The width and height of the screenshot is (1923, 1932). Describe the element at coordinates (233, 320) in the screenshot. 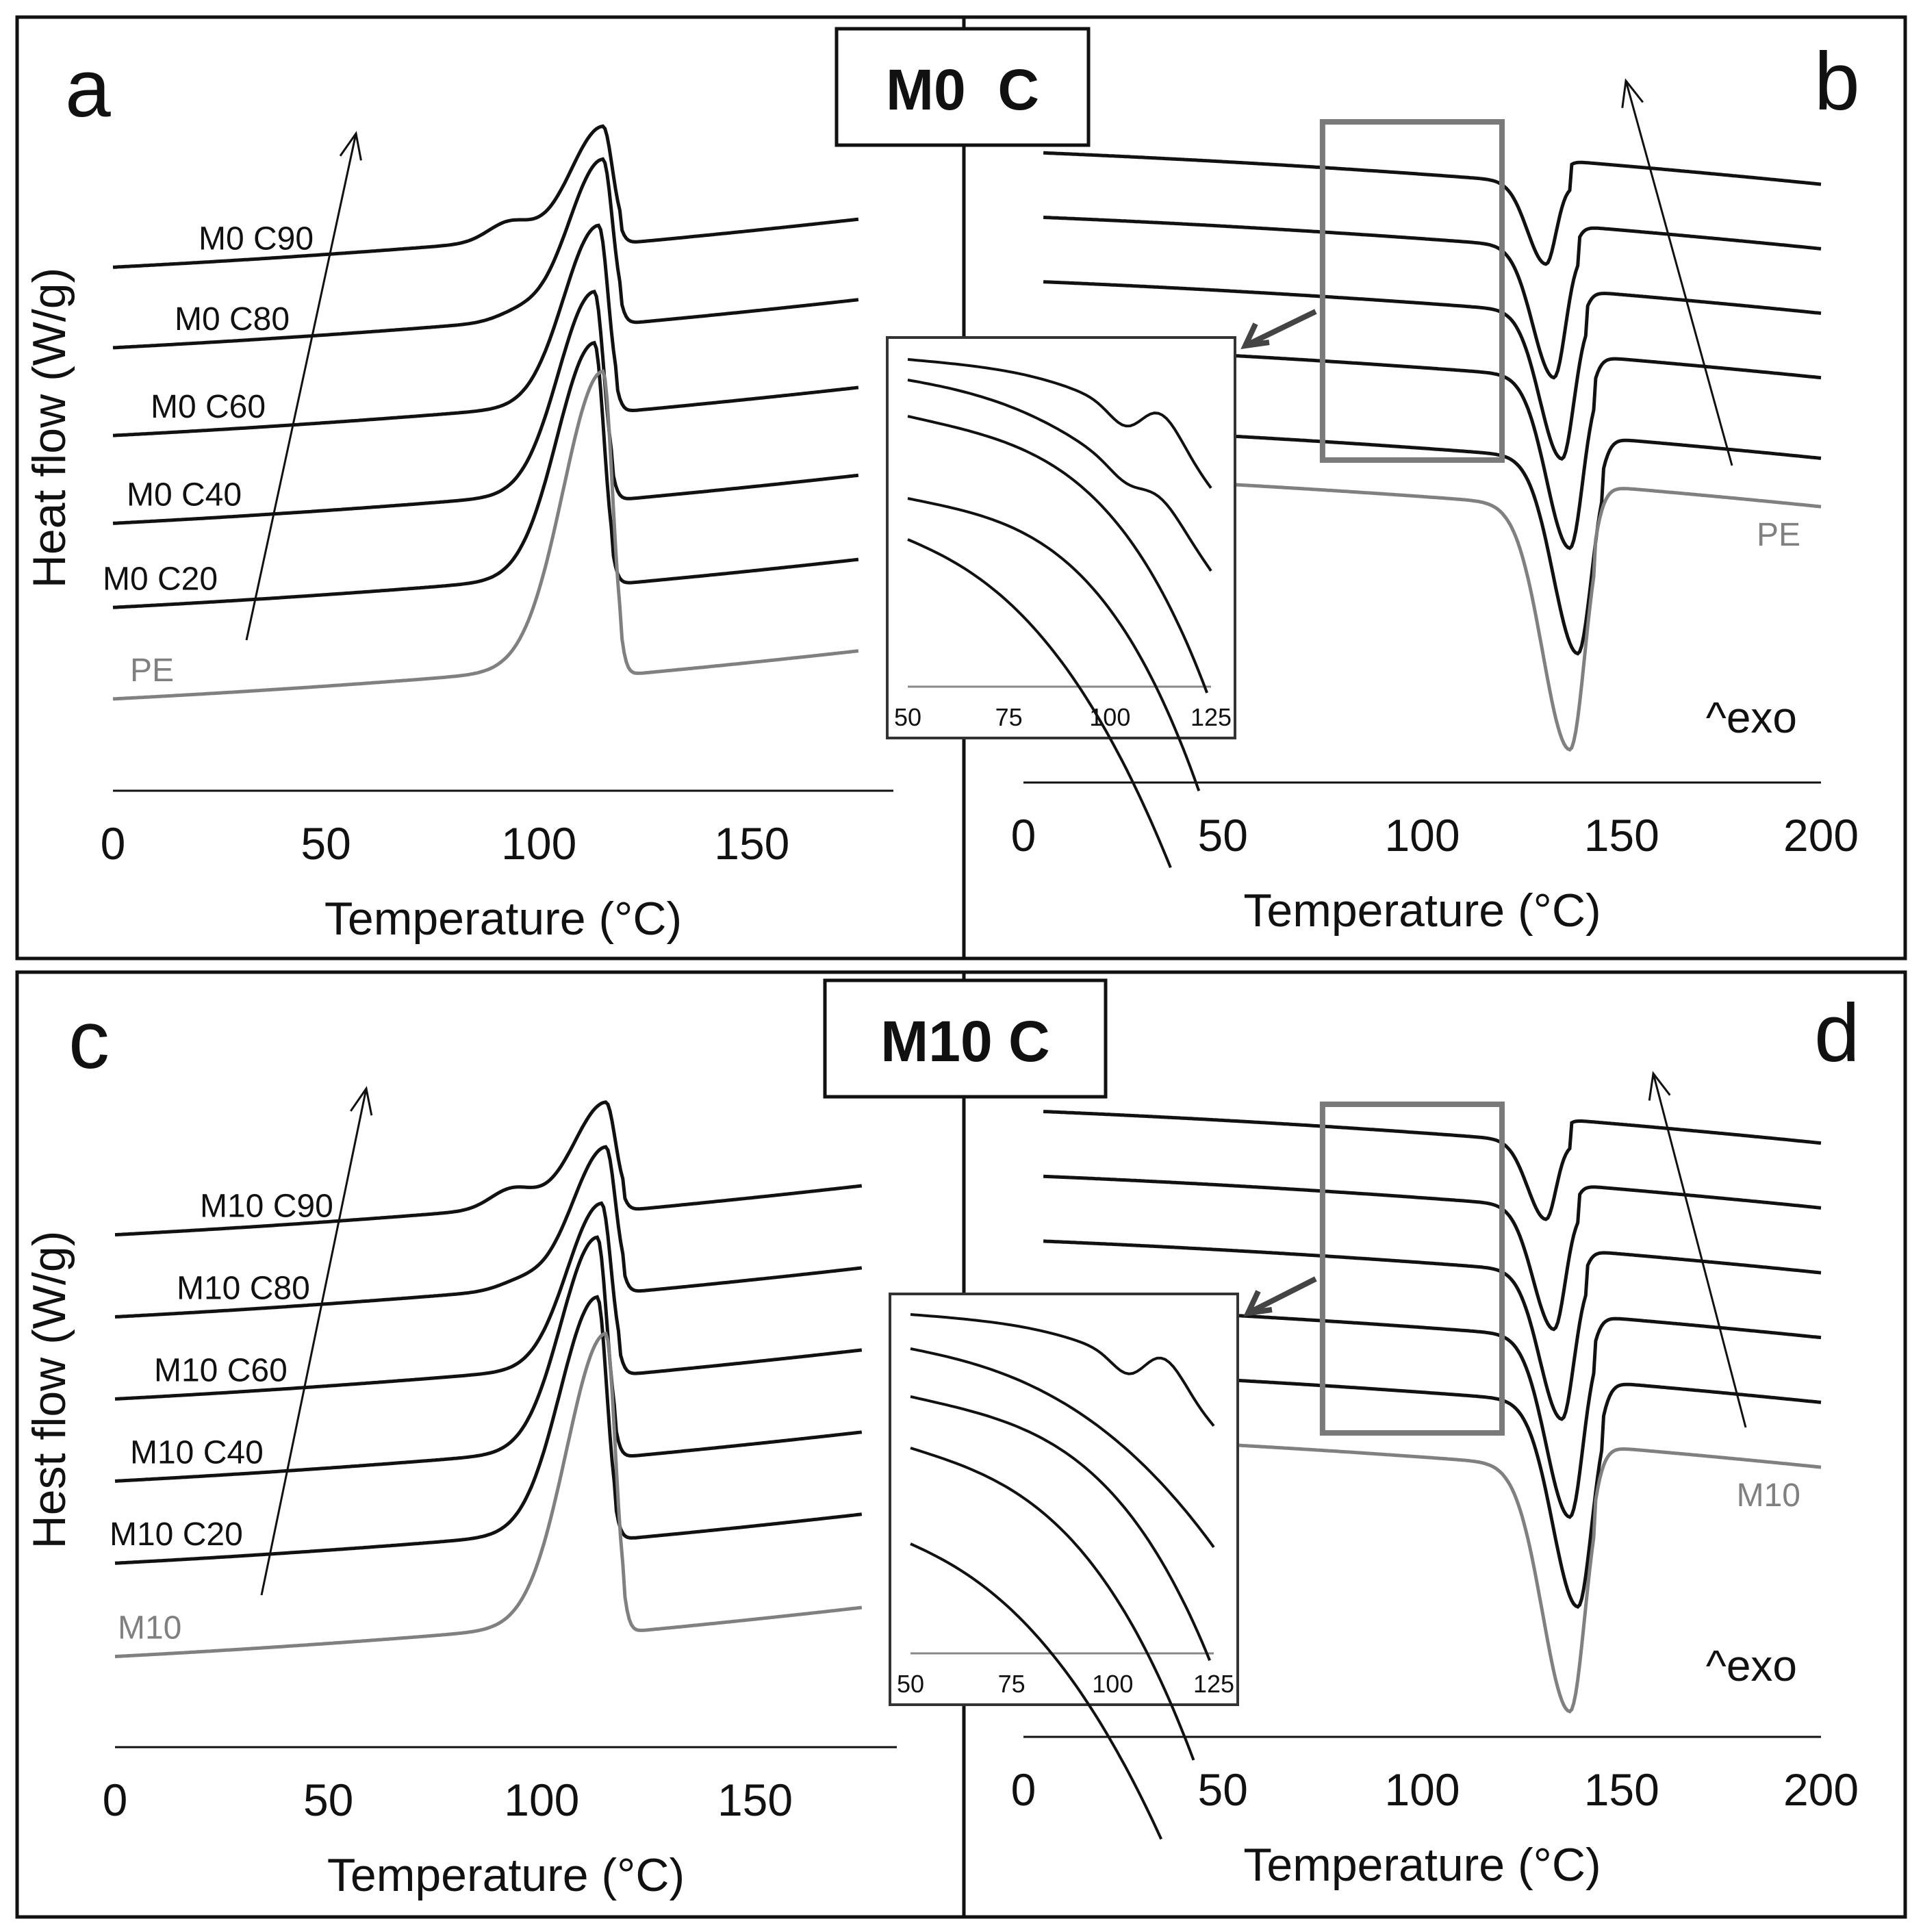

I see `series-label: M0 C80` at that location.